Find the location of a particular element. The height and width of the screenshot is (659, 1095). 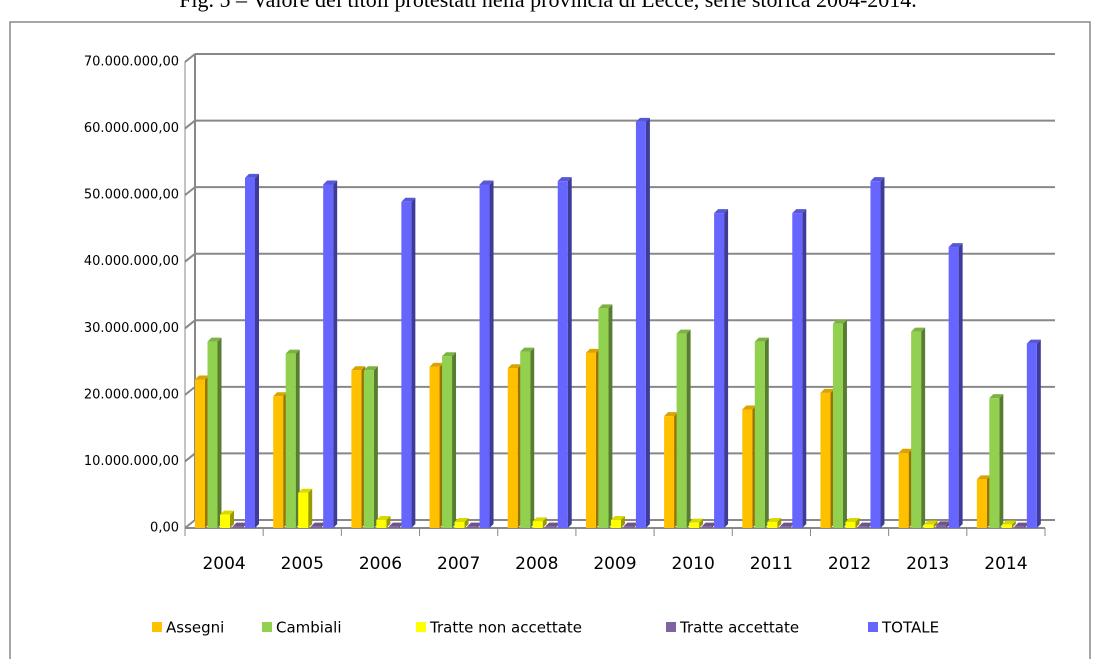

x-tick-label: 2008 is located at coordinates (536, 564).